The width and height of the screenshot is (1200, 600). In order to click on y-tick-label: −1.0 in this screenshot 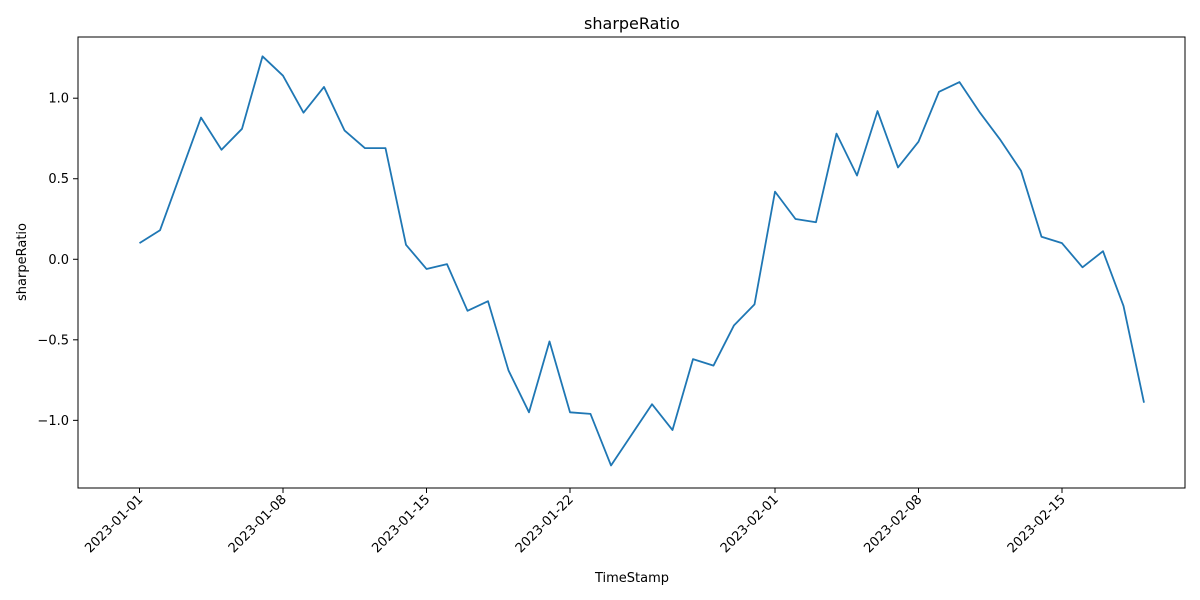, I will do `click(53, 421)`.